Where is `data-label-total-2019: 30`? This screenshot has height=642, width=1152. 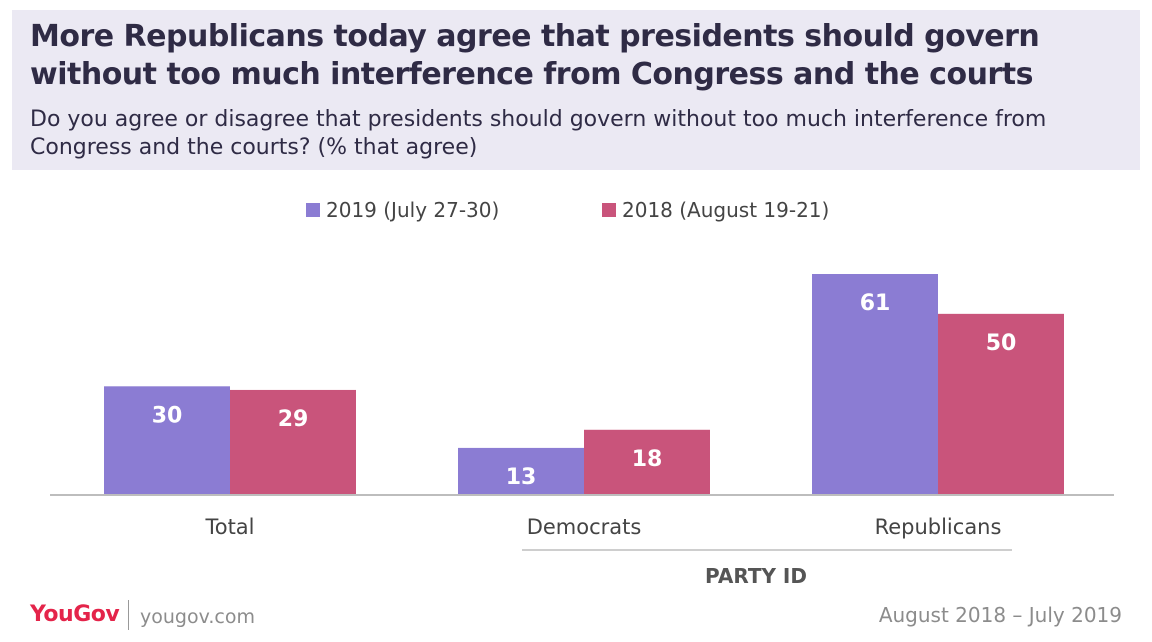 data-label-total-2019: 30 is located at coordinates (167, 415).